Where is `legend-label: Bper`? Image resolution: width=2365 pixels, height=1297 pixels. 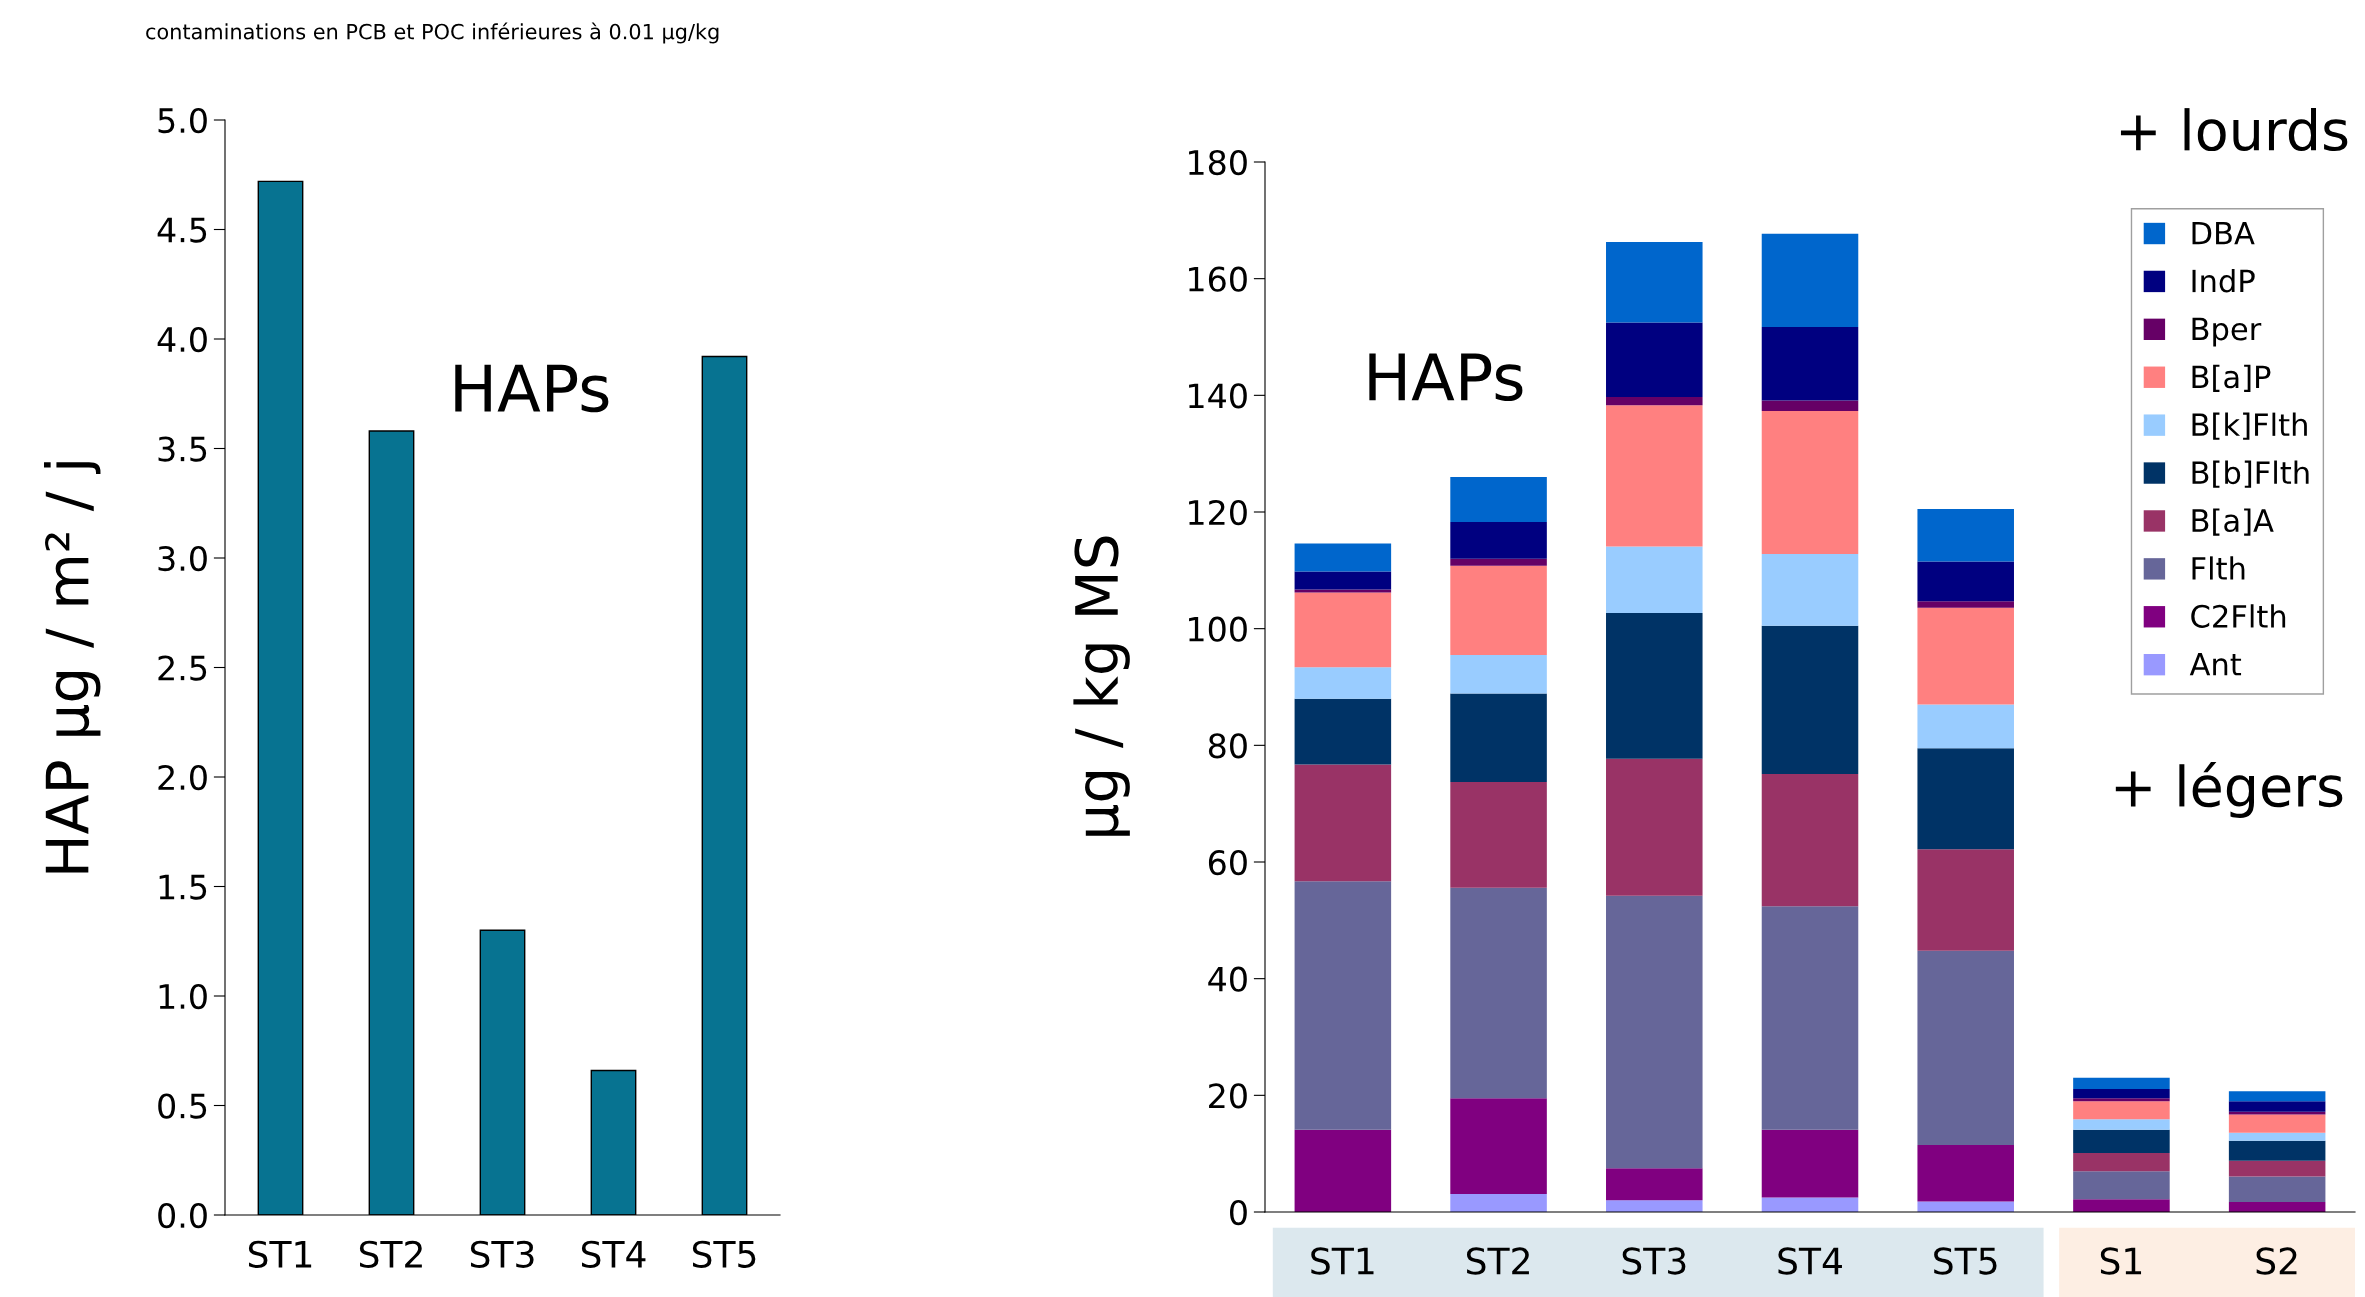 legend-label: Bper is located at coordinates (2227, 332).